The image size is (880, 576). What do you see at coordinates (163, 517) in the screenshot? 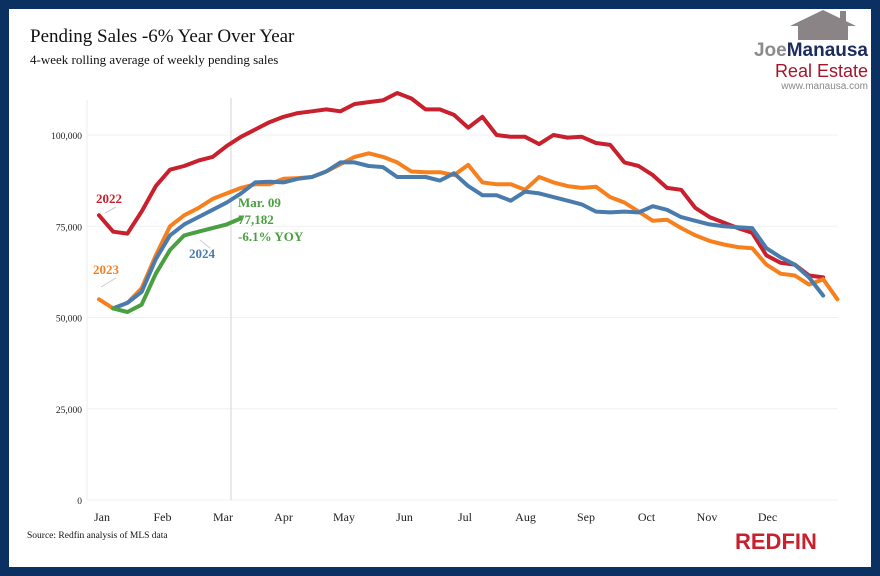
I see `x-tick-label: Feb` at bounding box center [163, 517].